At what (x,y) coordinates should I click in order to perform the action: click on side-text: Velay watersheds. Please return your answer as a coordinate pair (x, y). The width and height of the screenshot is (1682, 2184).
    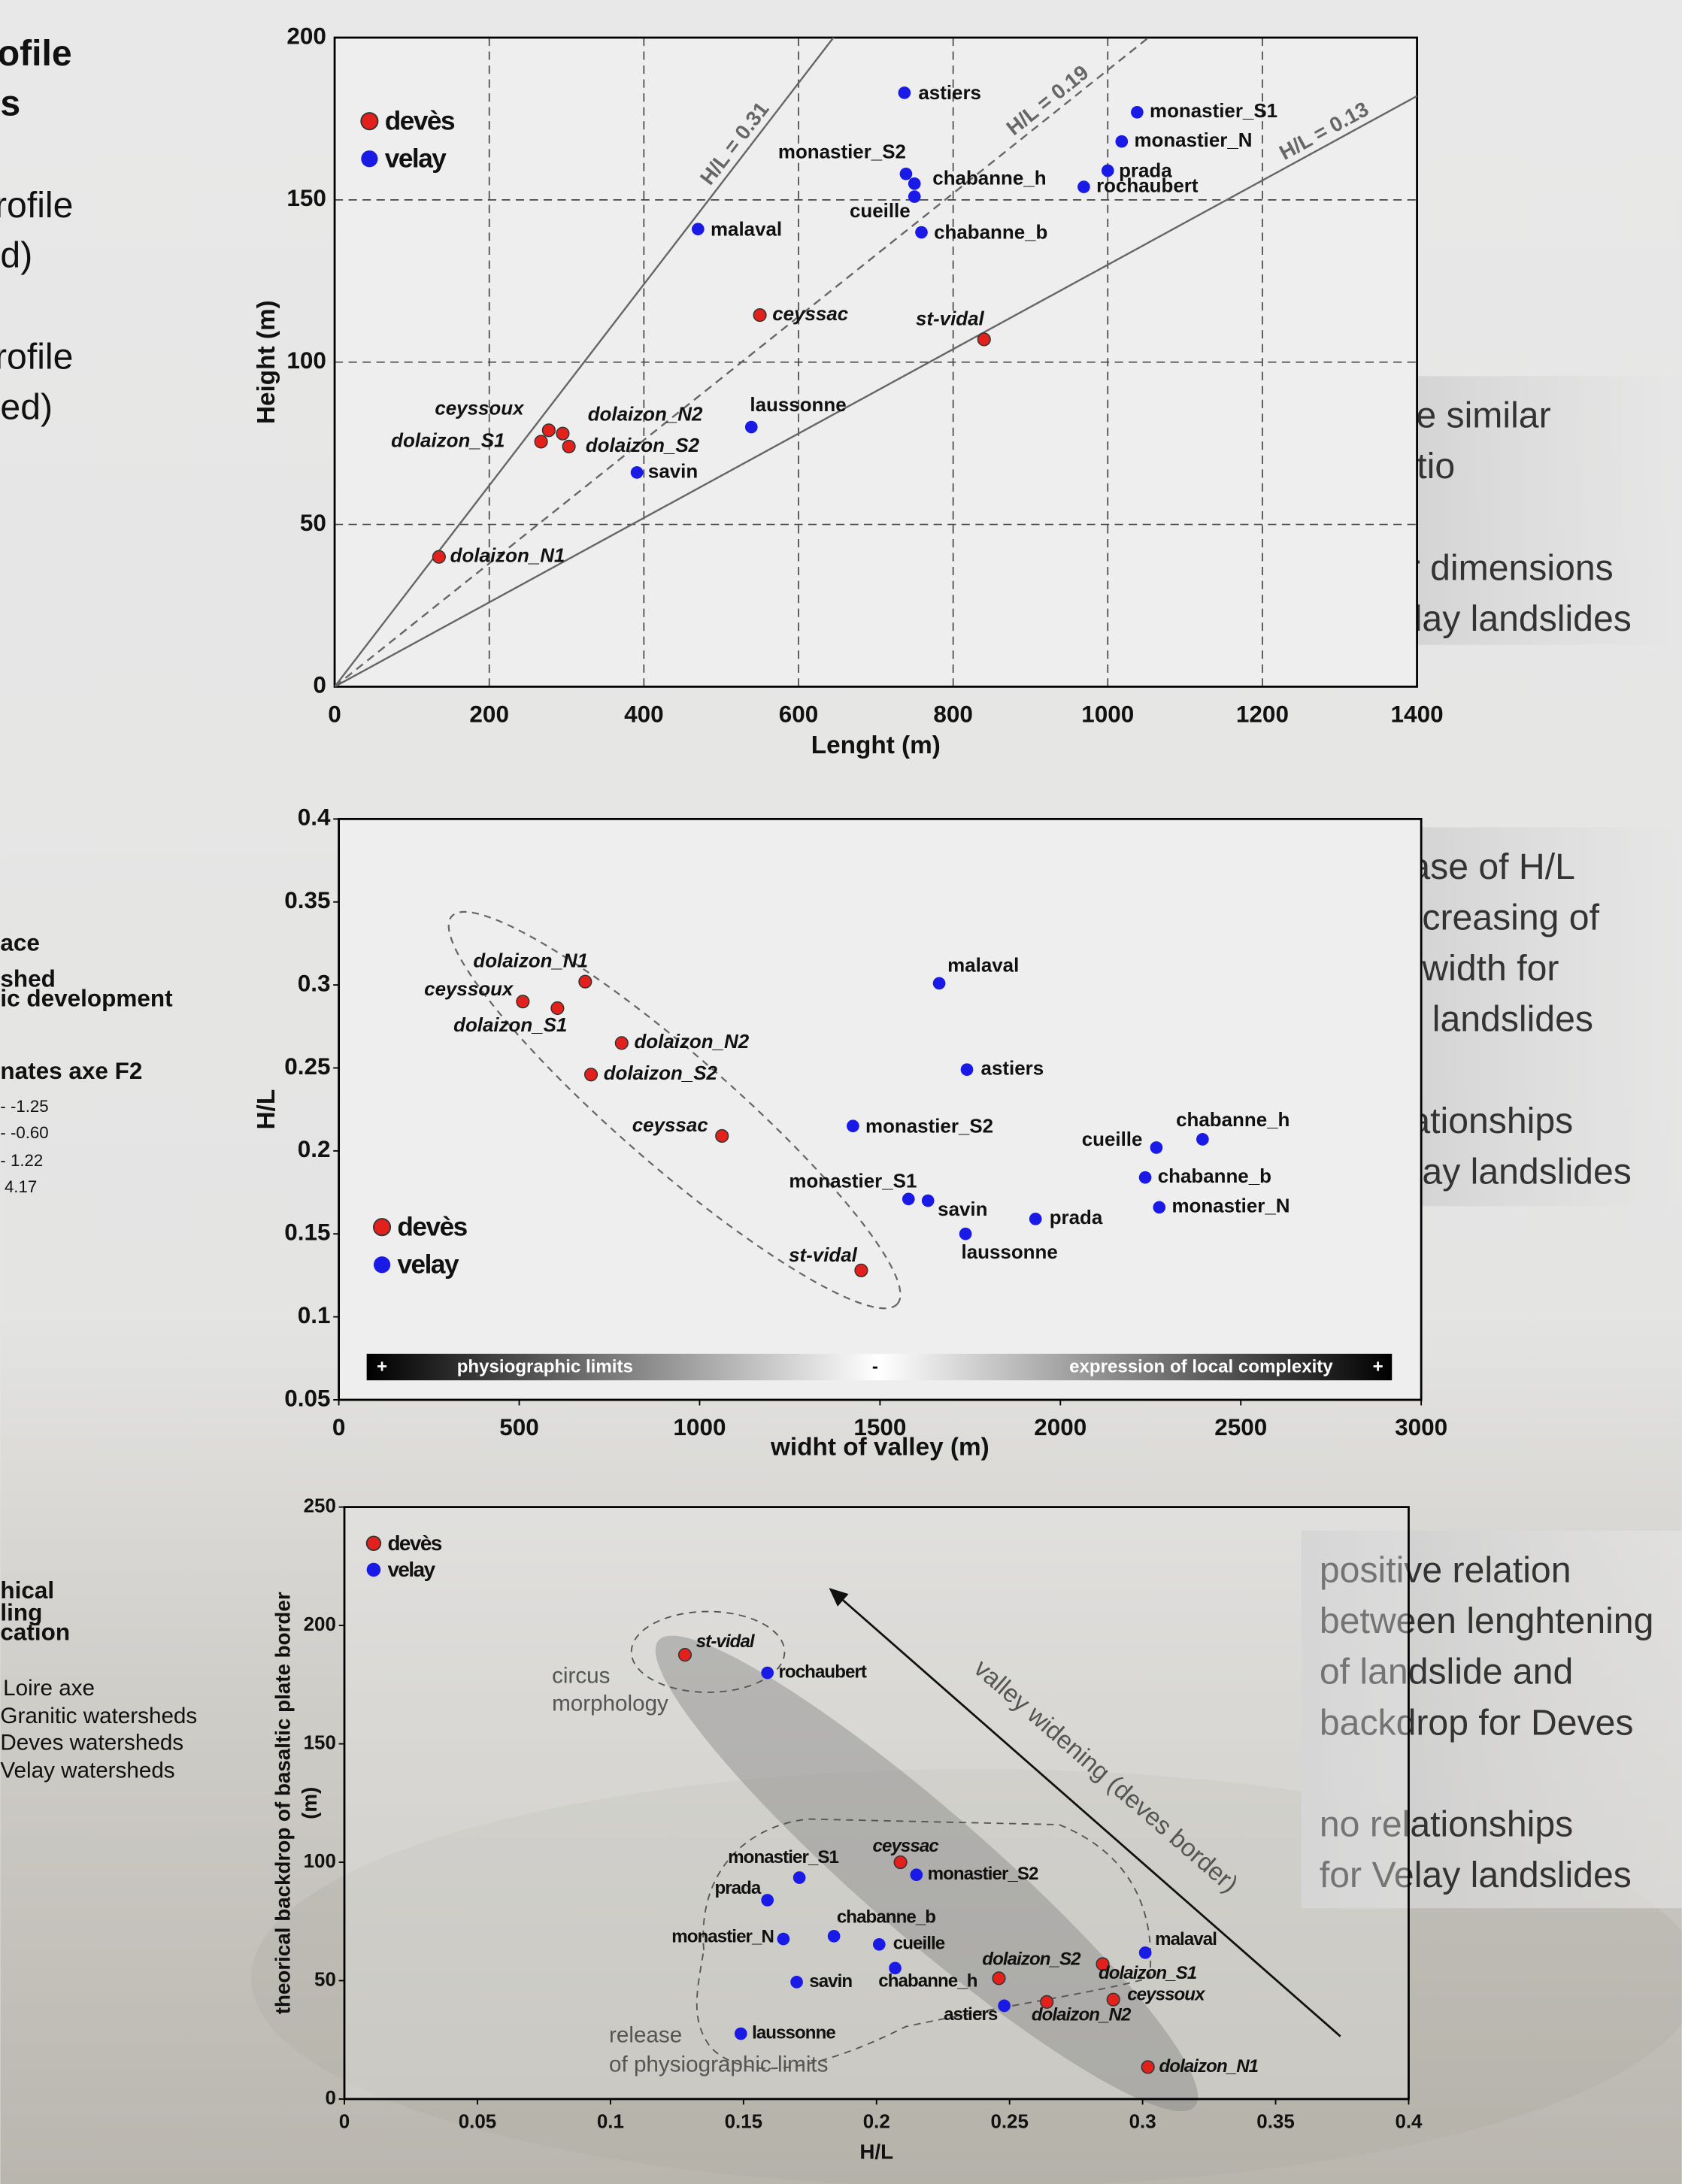
    Looking at the image, I should click on (87, 1770).